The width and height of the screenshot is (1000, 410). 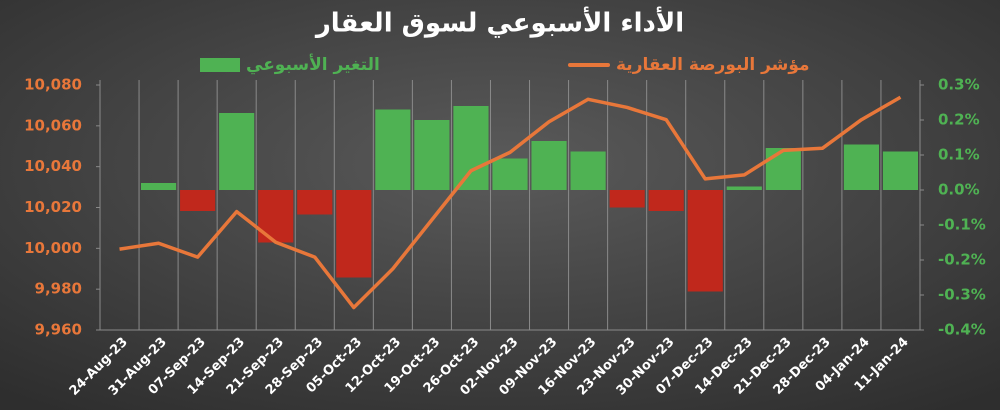 What do you see at coordinates (220, 65) in the screenshot?
I see `legend-swatch` at bounding box center [220, 65].